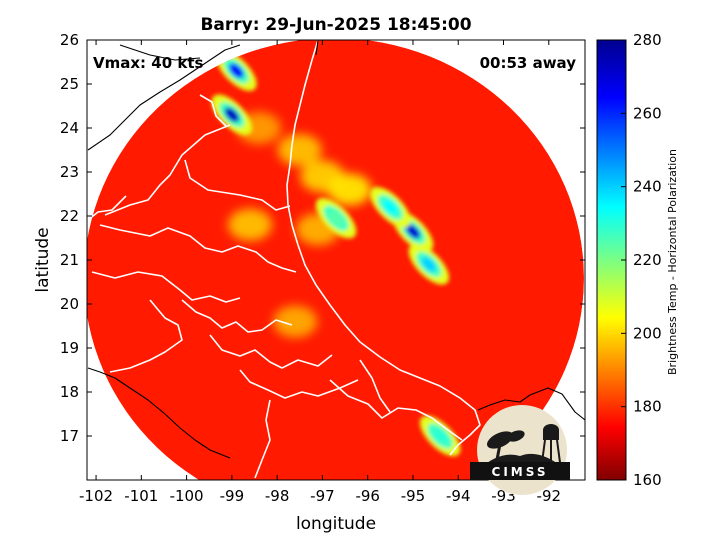  What do you see at coordinates (164, 97) in the screenshot?
I see `outer-border-north` at bounding box center [164, 97].